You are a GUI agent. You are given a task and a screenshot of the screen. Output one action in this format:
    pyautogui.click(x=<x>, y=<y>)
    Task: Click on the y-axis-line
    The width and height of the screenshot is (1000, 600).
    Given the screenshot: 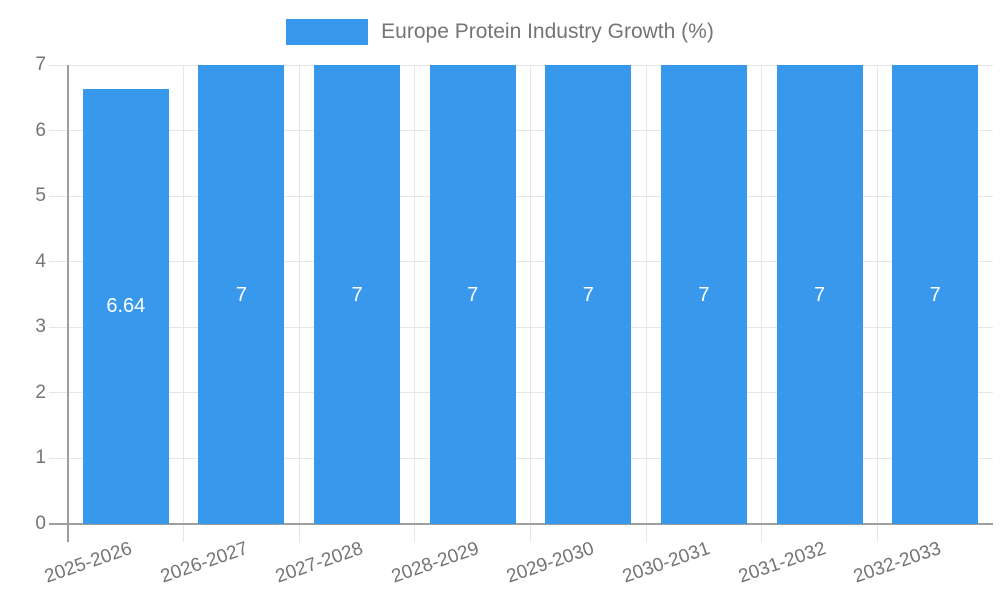 What is the action you would take?
    pyautogui.click(x=68, y=303)
    